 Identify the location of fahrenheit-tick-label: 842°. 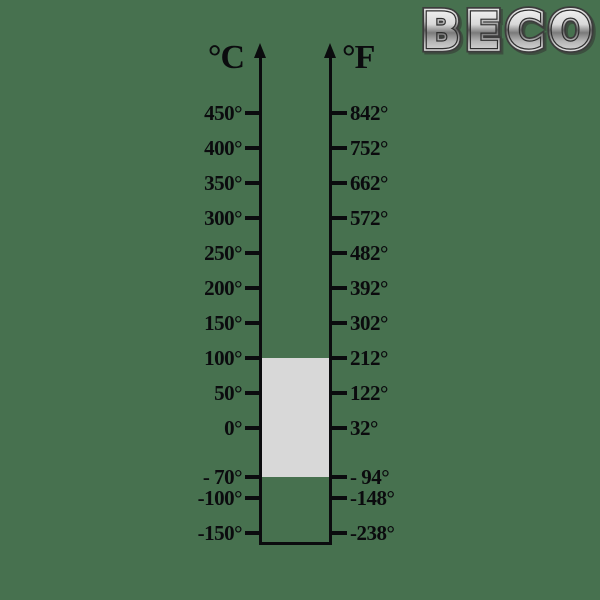
(369, 113).